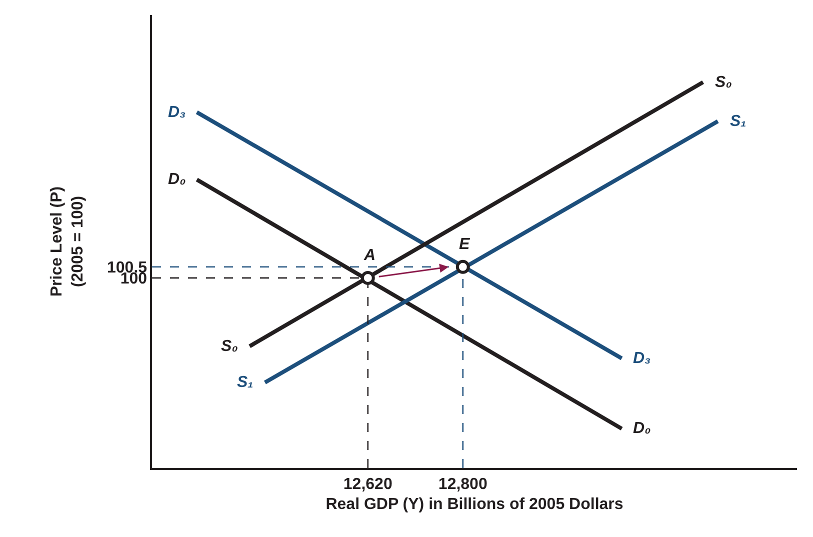 The width and height of the screenshot is (813, 537). Describe the element at coordinates (369, 255) in the screenshot. I see `annotation: A` at that location.